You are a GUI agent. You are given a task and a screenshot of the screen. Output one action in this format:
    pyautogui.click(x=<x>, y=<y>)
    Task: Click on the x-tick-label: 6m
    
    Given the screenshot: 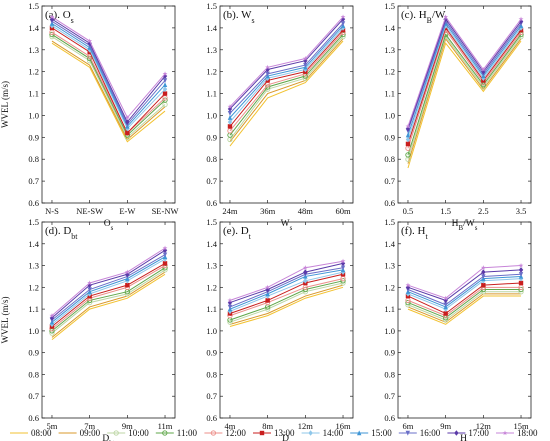 What is the action you would take?
    pyautogui.click(x=408, y=426)
    